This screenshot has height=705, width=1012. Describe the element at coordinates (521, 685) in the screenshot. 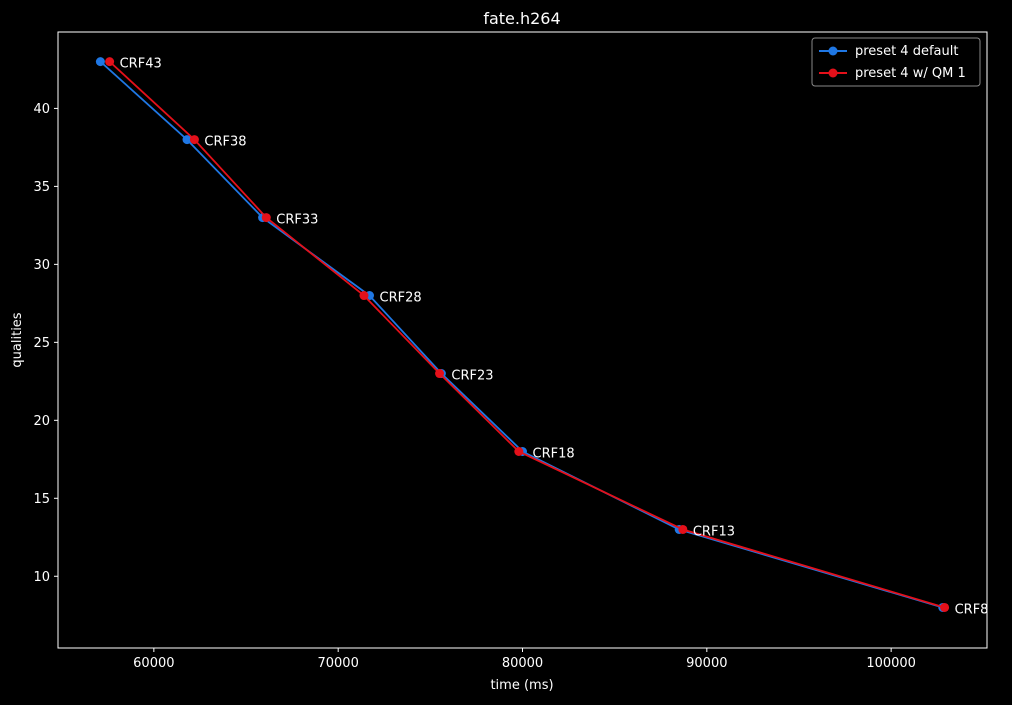

I see `x-axis-label: time (ms)` at that location.